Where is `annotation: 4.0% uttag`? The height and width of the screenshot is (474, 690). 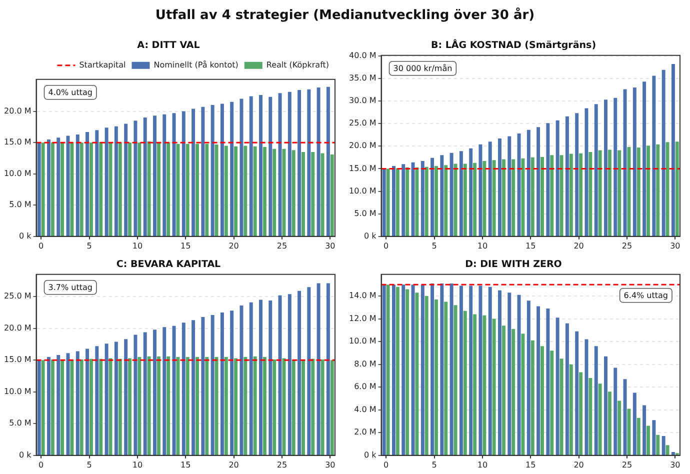 annotation: 4.0% uttag is located at coordinates (70, 92).